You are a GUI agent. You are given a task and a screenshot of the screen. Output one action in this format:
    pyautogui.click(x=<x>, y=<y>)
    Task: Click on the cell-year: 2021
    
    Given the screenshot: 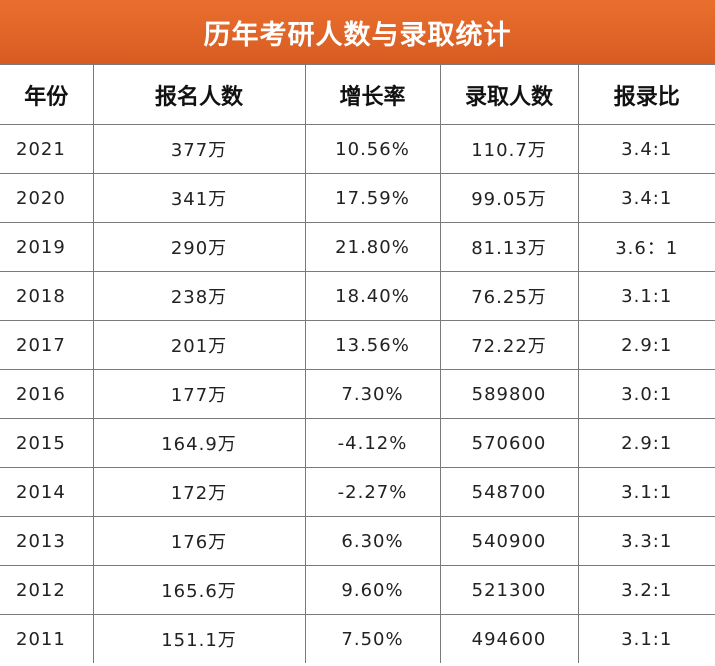 What is the action you would take?
    pyautogui.click(x=47, y=149)
    